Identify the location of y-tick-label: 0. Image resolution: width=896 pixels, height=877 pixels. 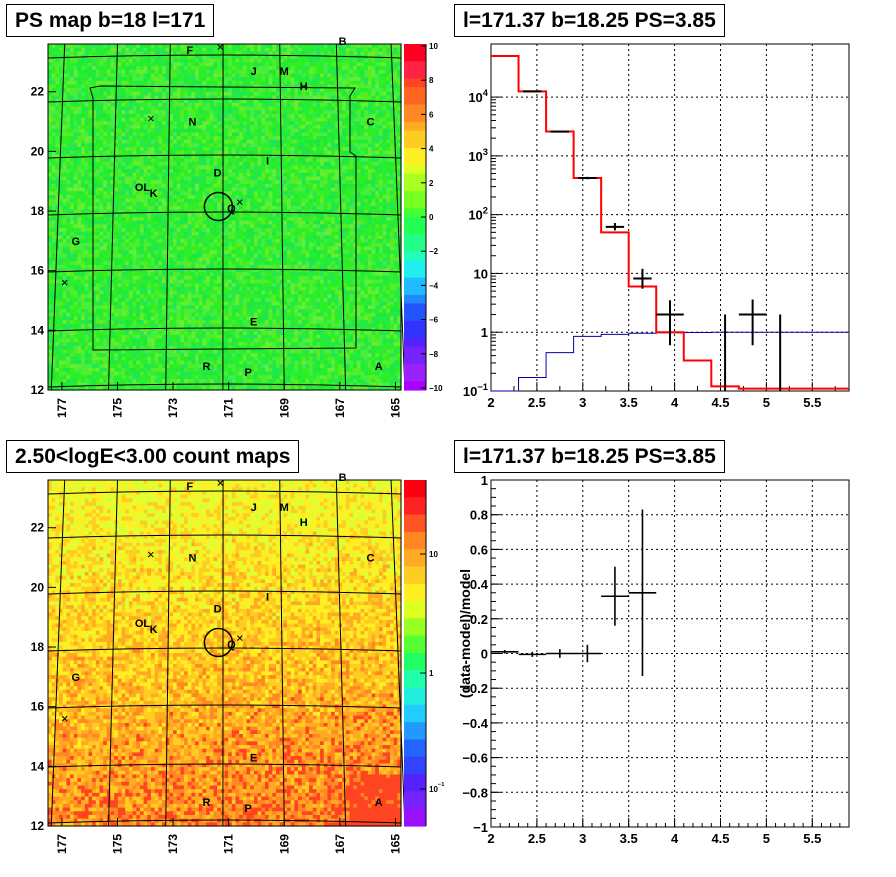
(484, 654).